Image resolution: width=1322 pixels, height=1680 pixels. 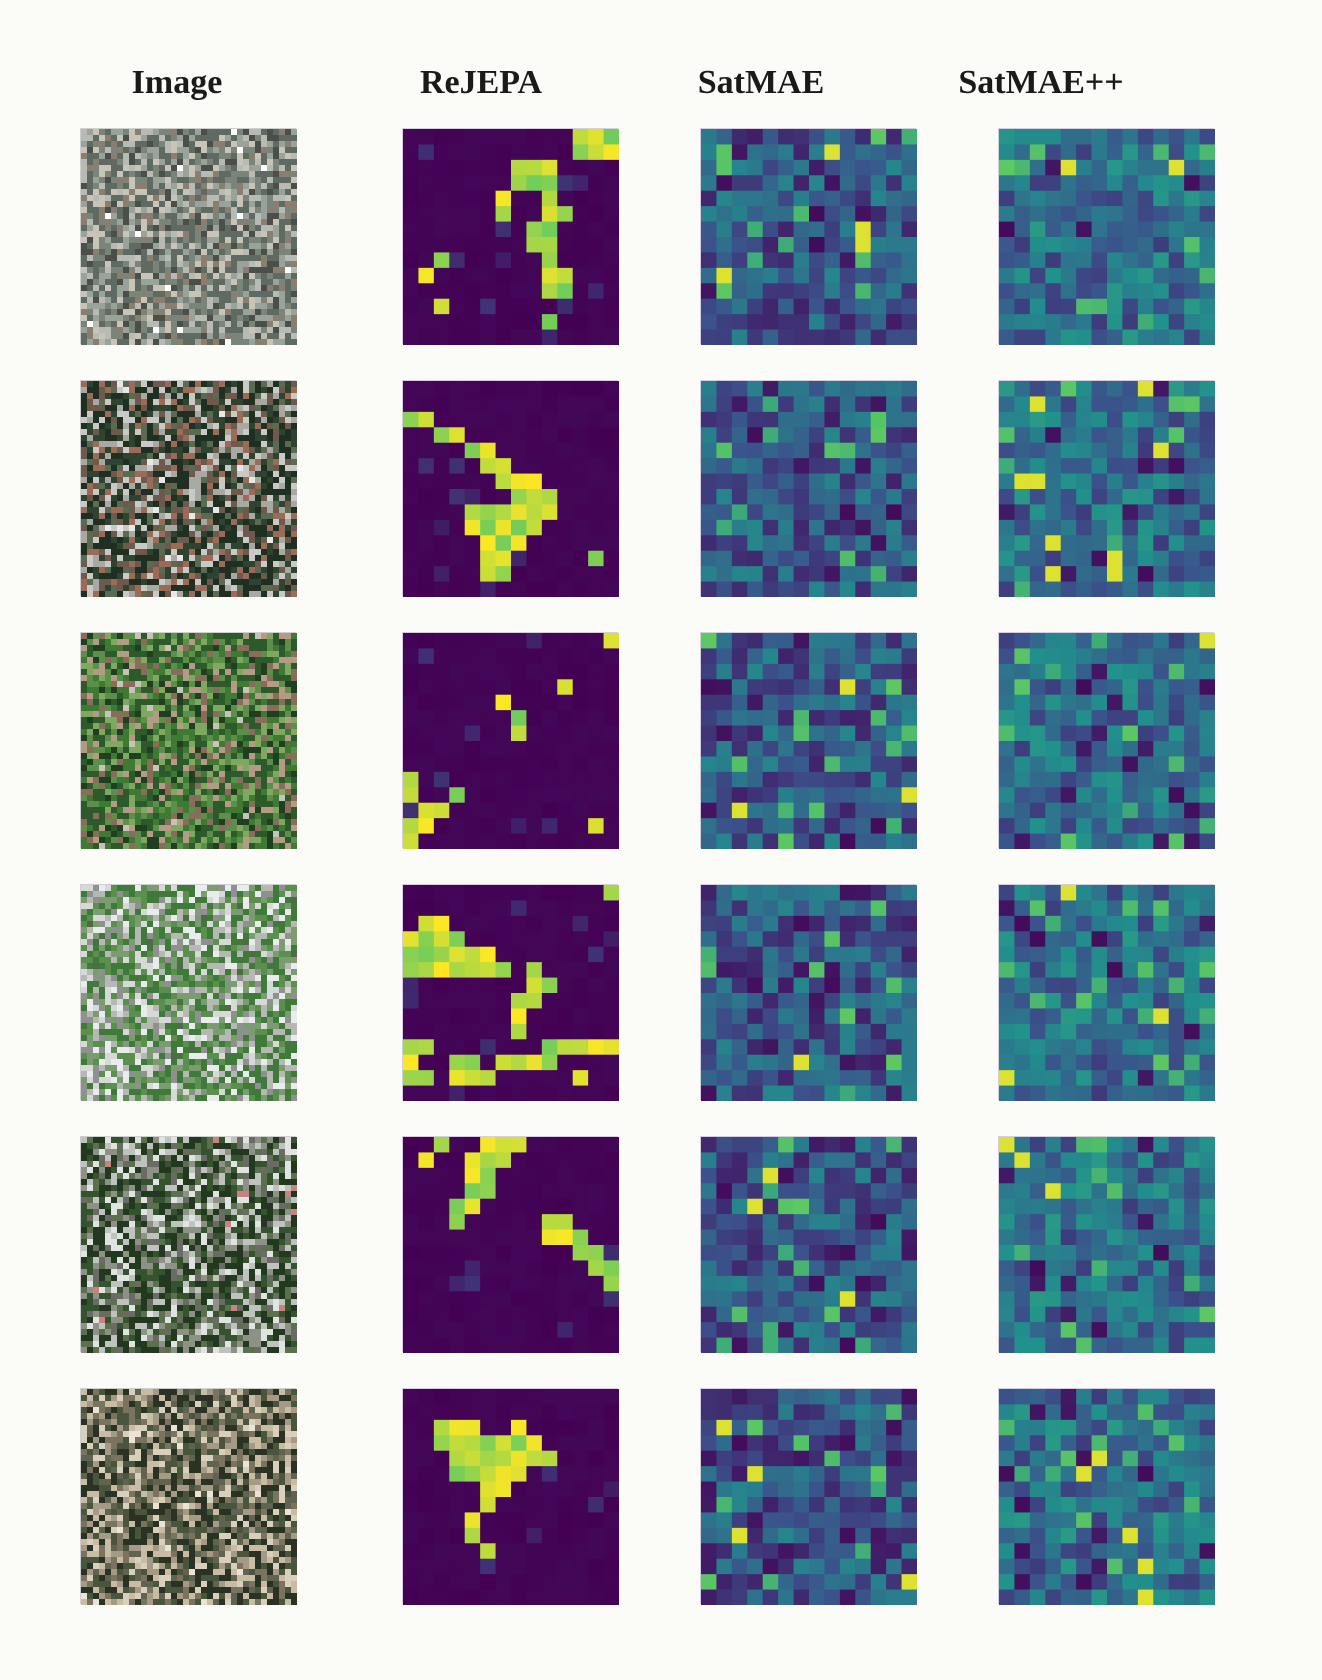 I want to click on column-header-satmae: SatMAE, so click(x=761, y=82).